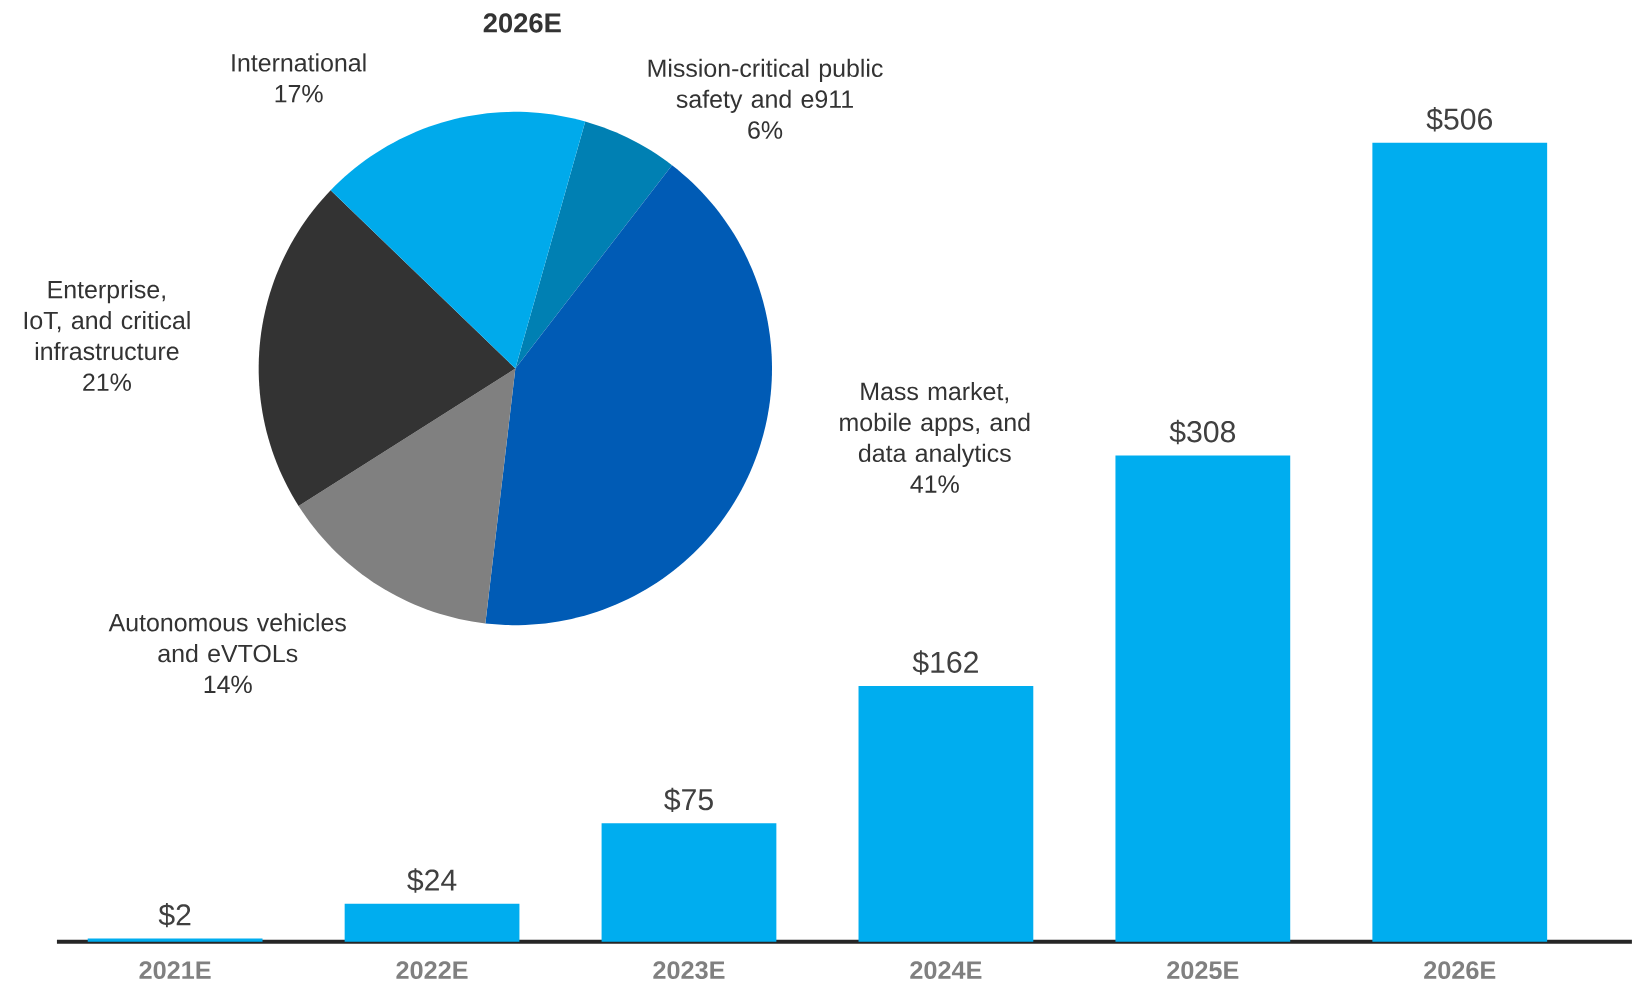  I want to click on x-tick-label: 2023E, so click(689, 970).